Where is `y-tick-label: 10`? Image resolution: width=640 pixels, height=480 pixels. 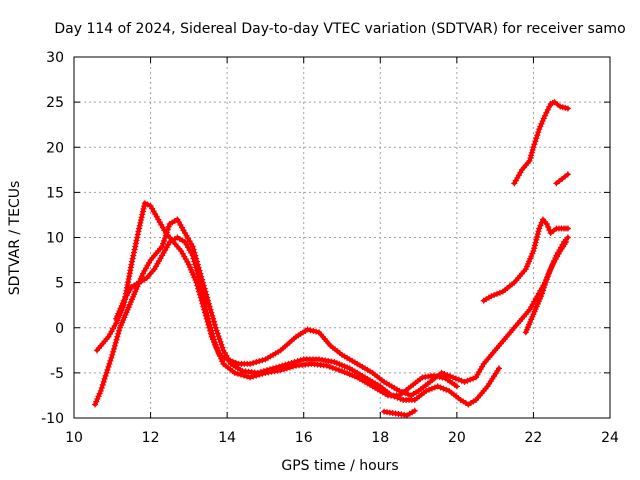
y-tick-label: 10 is located at coordinates (55, 239).